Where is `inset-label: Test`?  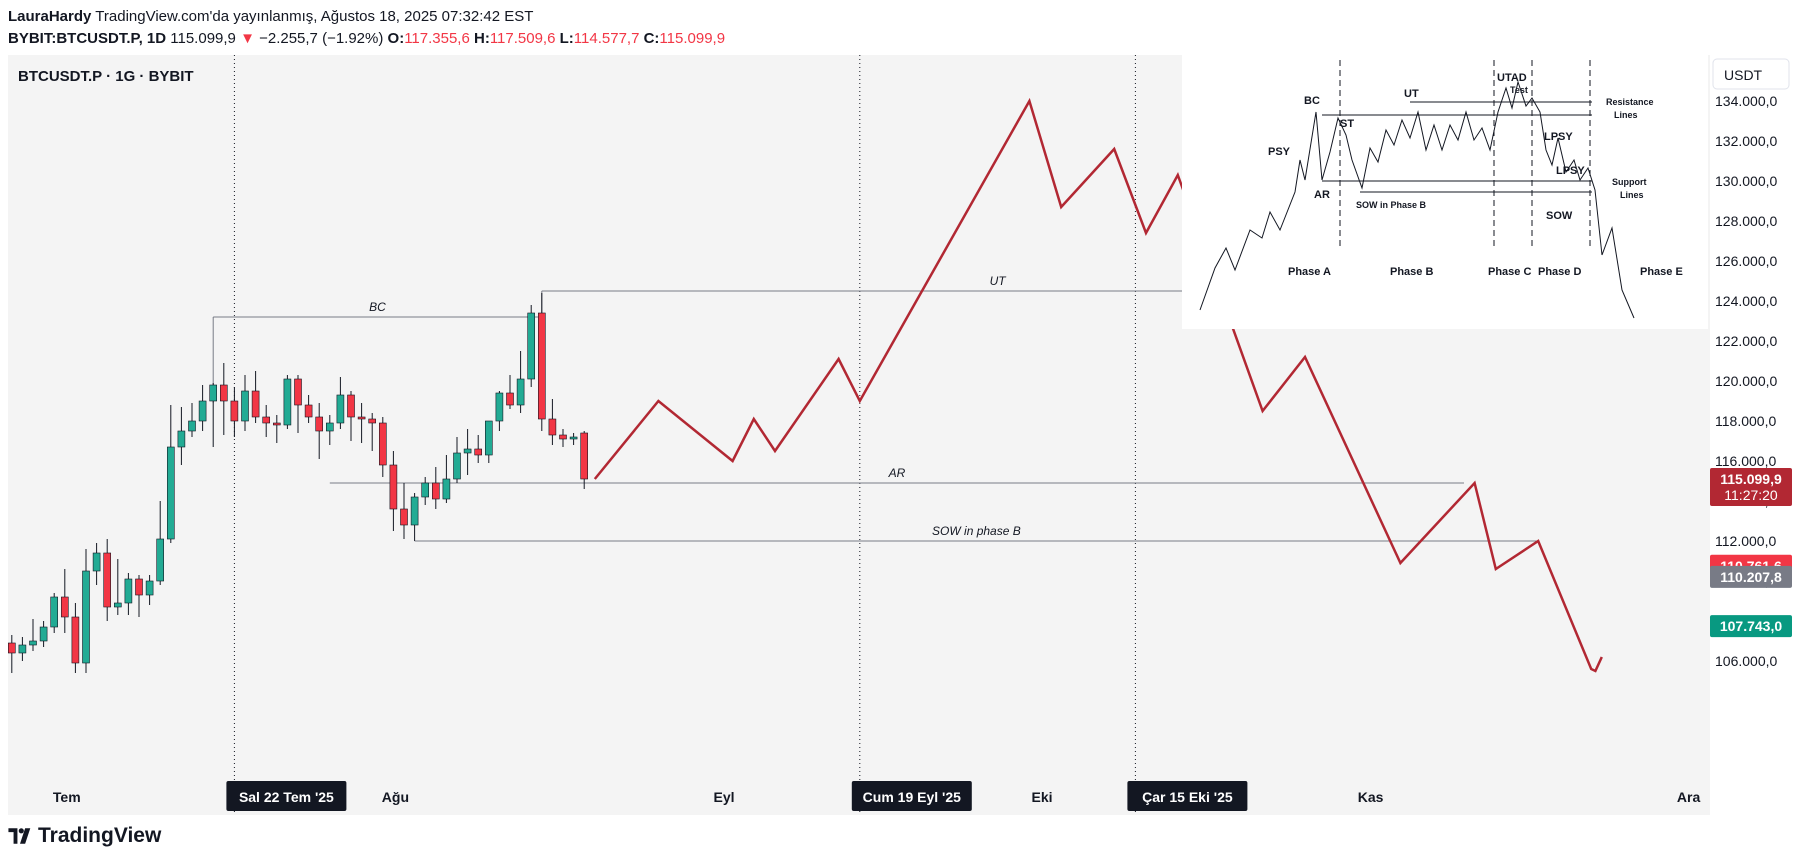 inset-label: Test is located at coordinates (1519, 90).